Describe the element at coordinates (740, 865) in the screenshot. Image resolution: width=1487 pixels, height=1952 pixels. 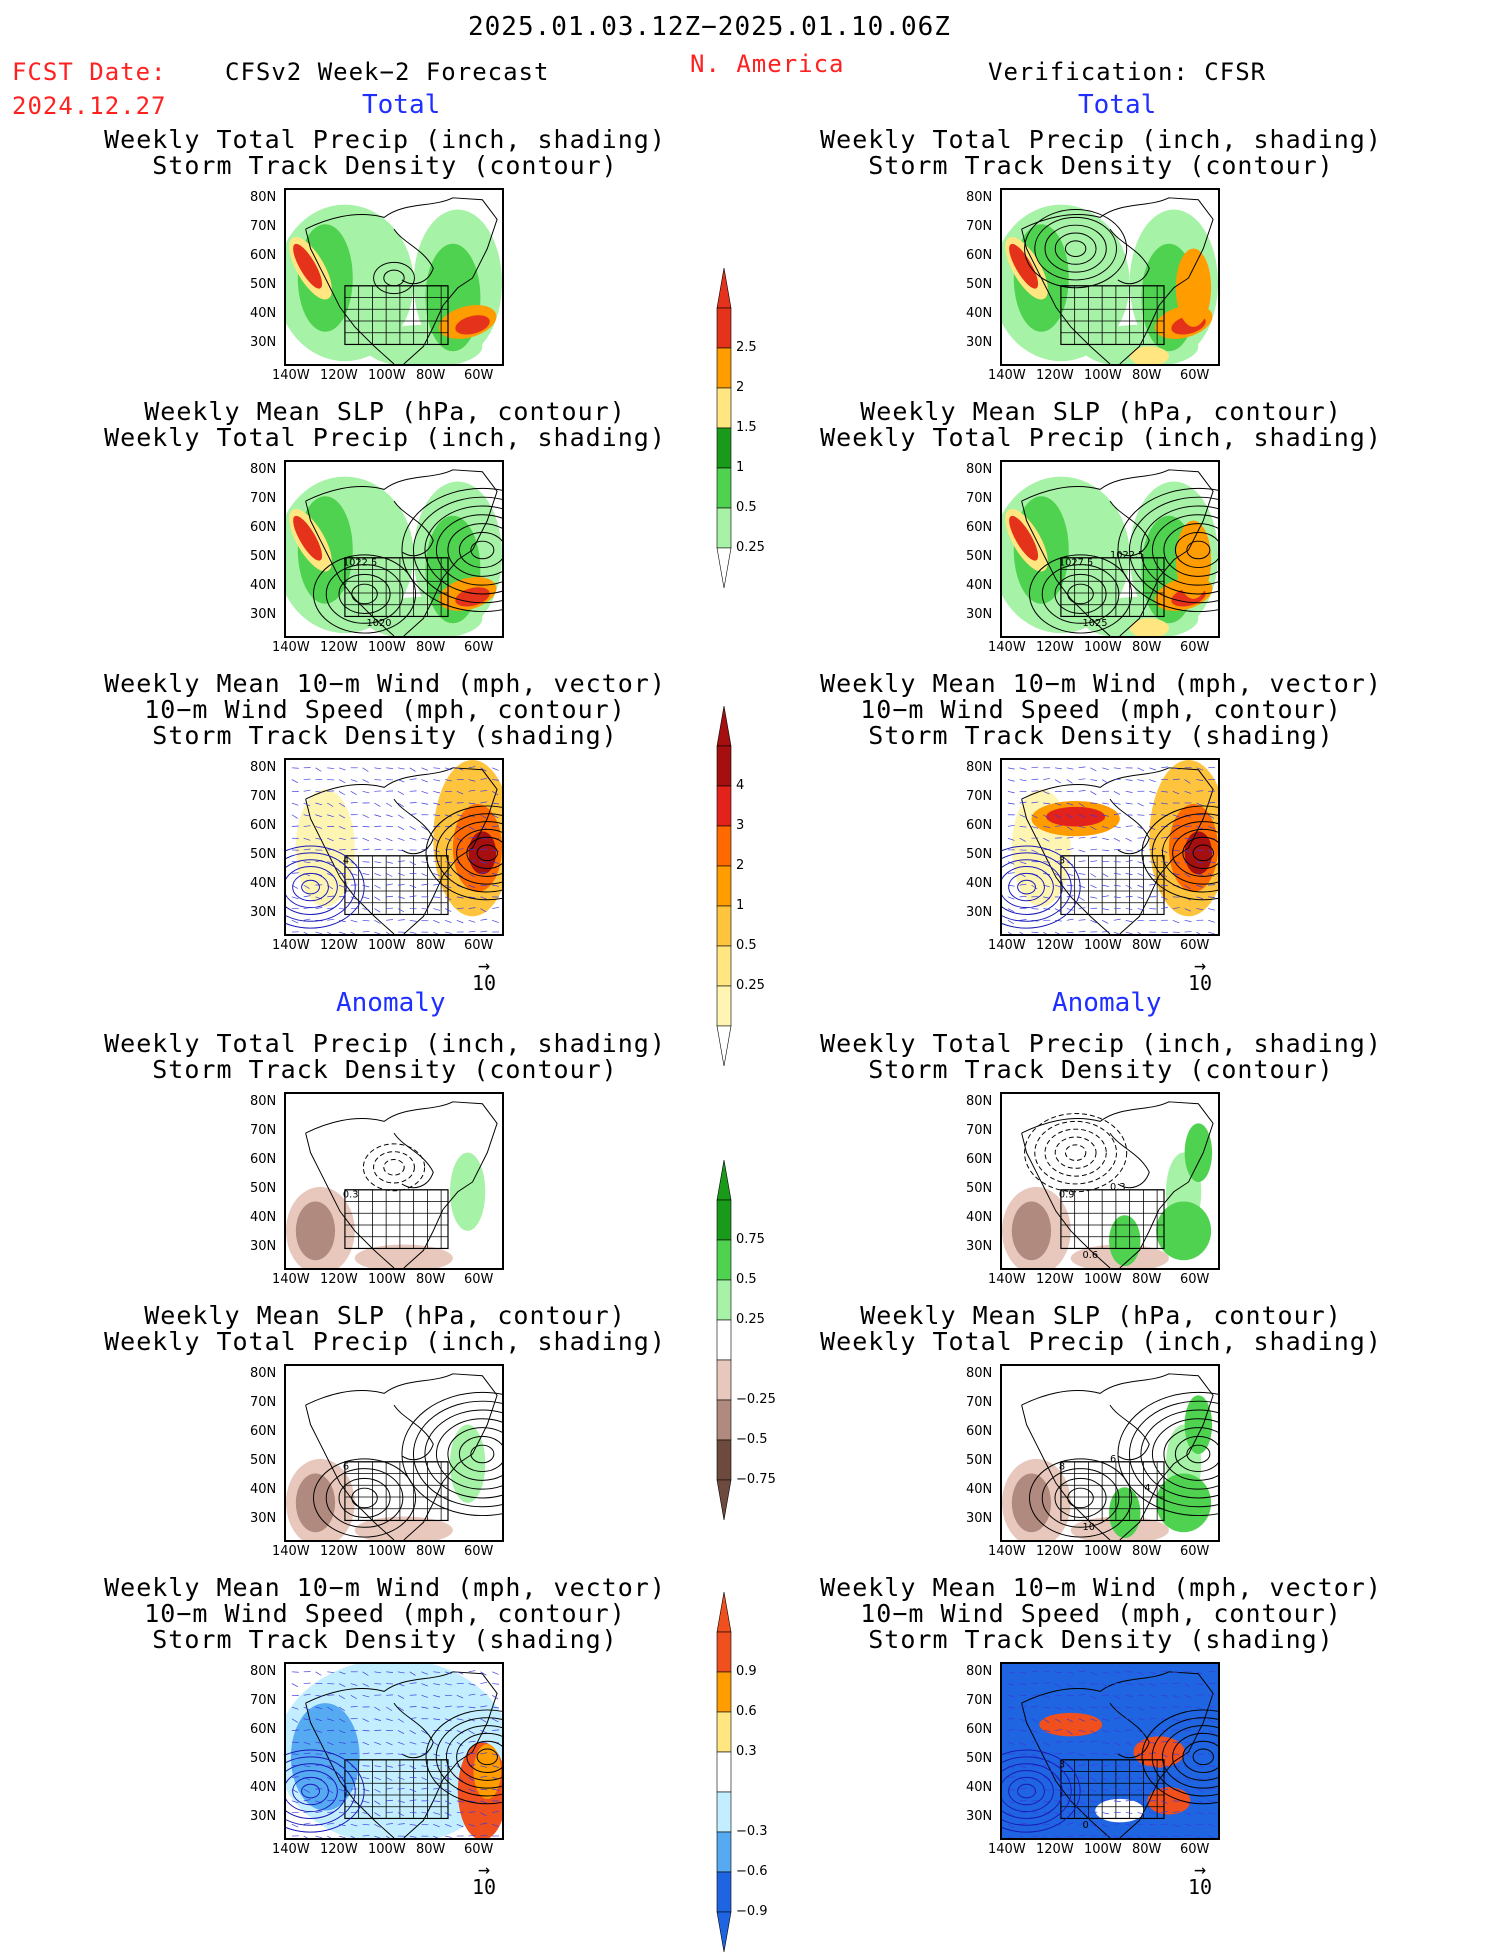
I see `colorbar-label: 2` at that location.